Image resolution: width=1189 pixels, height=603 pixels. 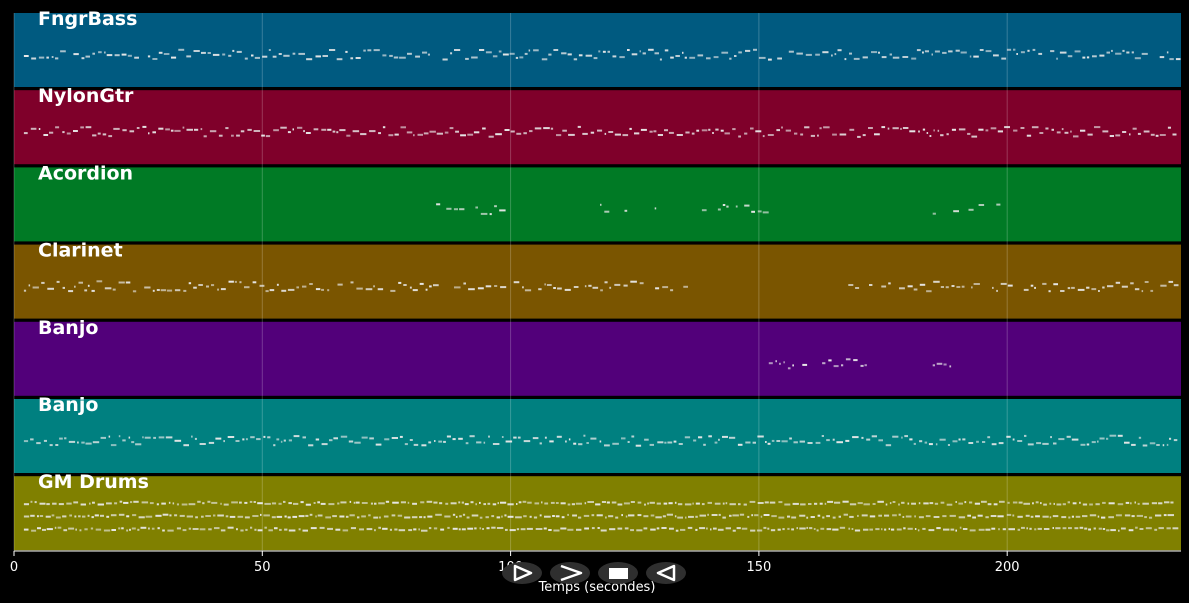 What do you see at coordinates (570, 573) in the screenshot?
I see `forward-button` at bounding box center [570, 573].